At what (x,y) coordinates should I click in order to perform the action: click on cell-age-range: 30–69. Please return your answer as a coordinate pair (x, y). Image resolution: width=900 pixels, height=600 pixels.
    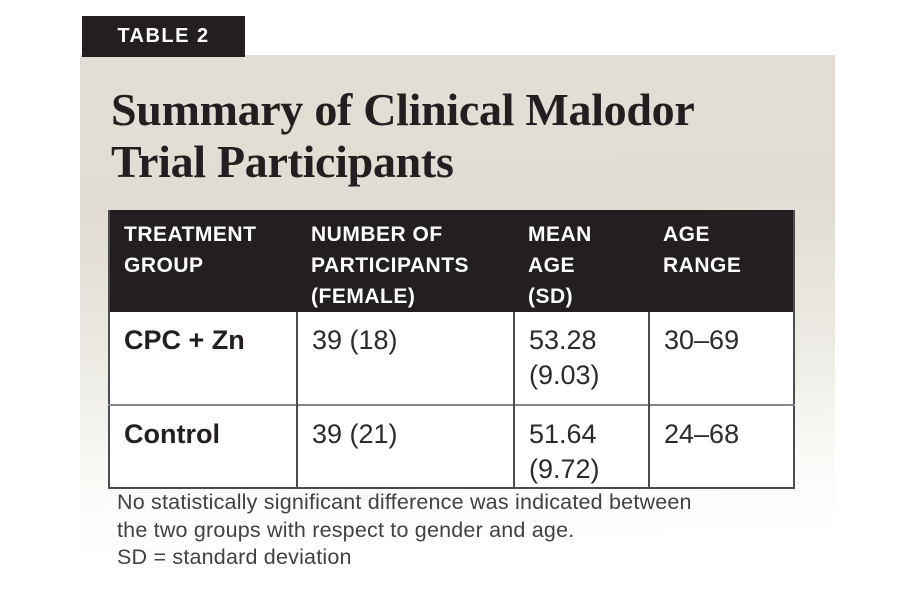
    Looking at the image, I should click on (721, 358).